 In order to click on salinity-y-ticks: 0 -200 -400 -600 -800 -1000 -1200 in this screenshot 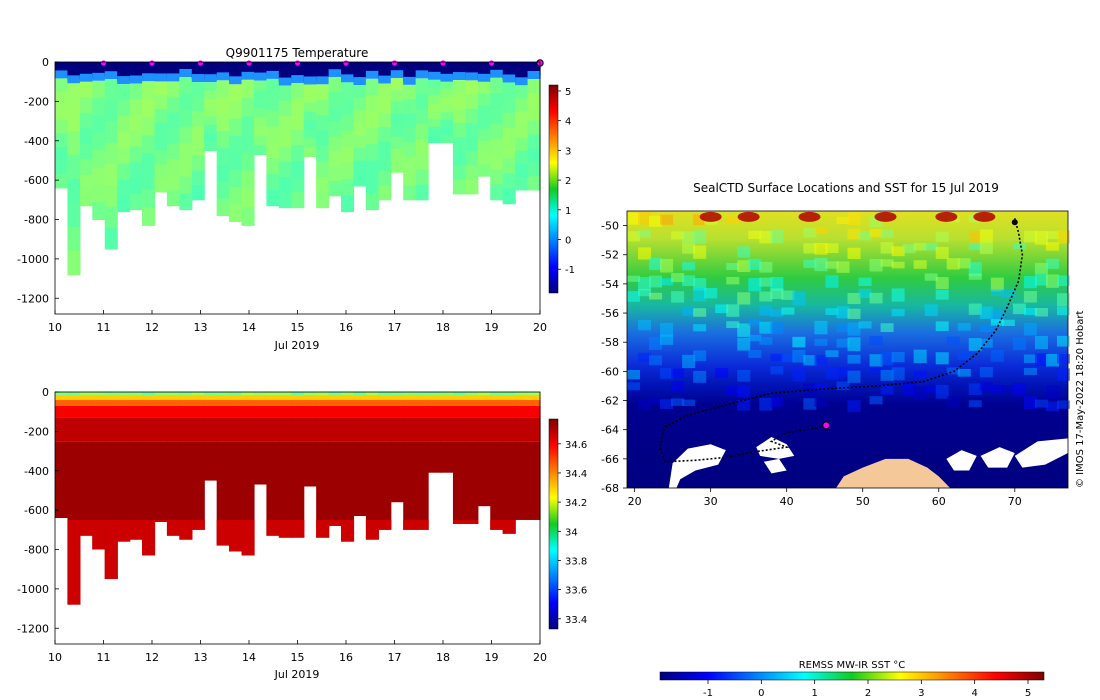, I will do `click(38, 510)`.